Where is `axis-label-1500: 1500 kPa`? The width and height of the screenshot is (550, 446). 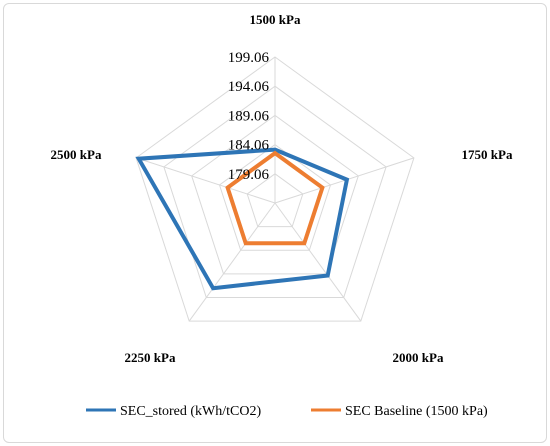
axis-label-1500: 1500 kPa is located at coordinates (275, 19).